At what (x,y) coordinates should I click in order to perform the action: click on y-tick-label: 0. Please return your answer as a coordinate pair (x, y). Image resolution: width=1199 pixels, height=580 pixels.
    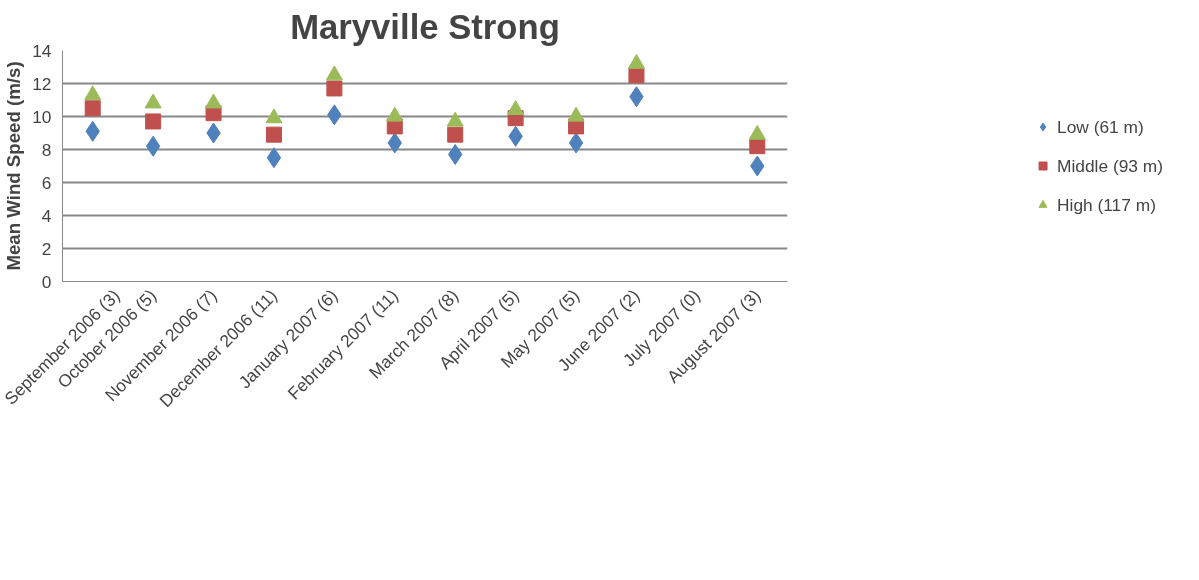
    Looking at the image, I should click on (46, 281).